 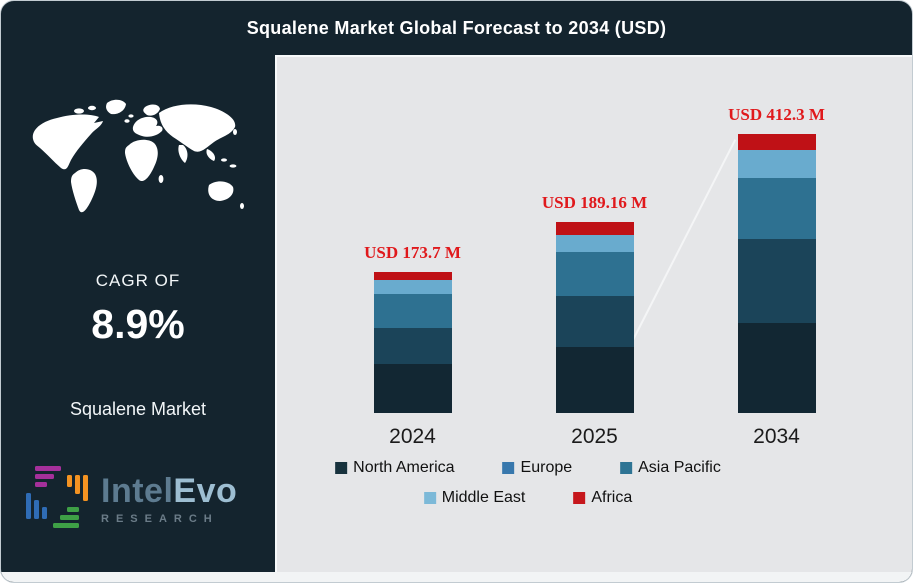 I want to click on legend-row-1: North America Europe Asia Pacific, so click(x=528, y=468).